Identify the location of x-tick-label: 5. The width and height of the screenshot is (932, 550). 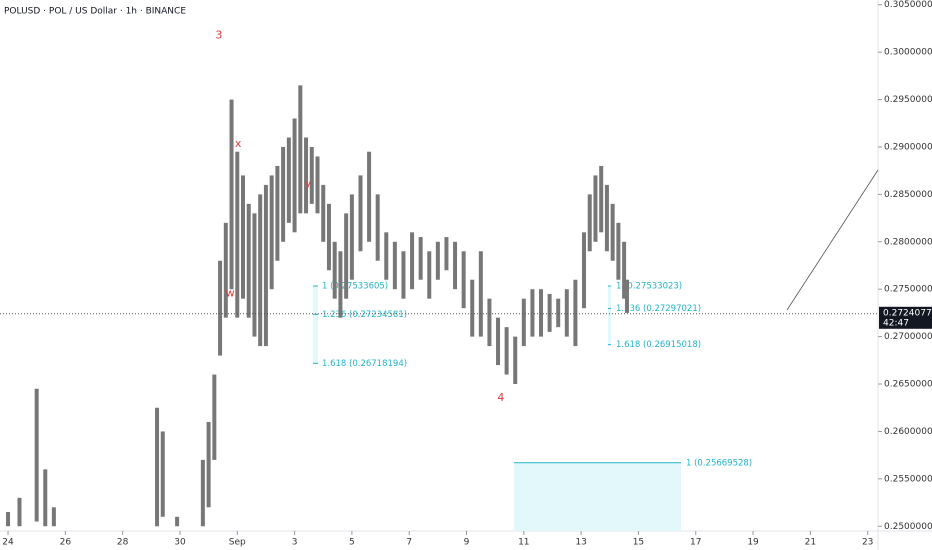
(352, 543).